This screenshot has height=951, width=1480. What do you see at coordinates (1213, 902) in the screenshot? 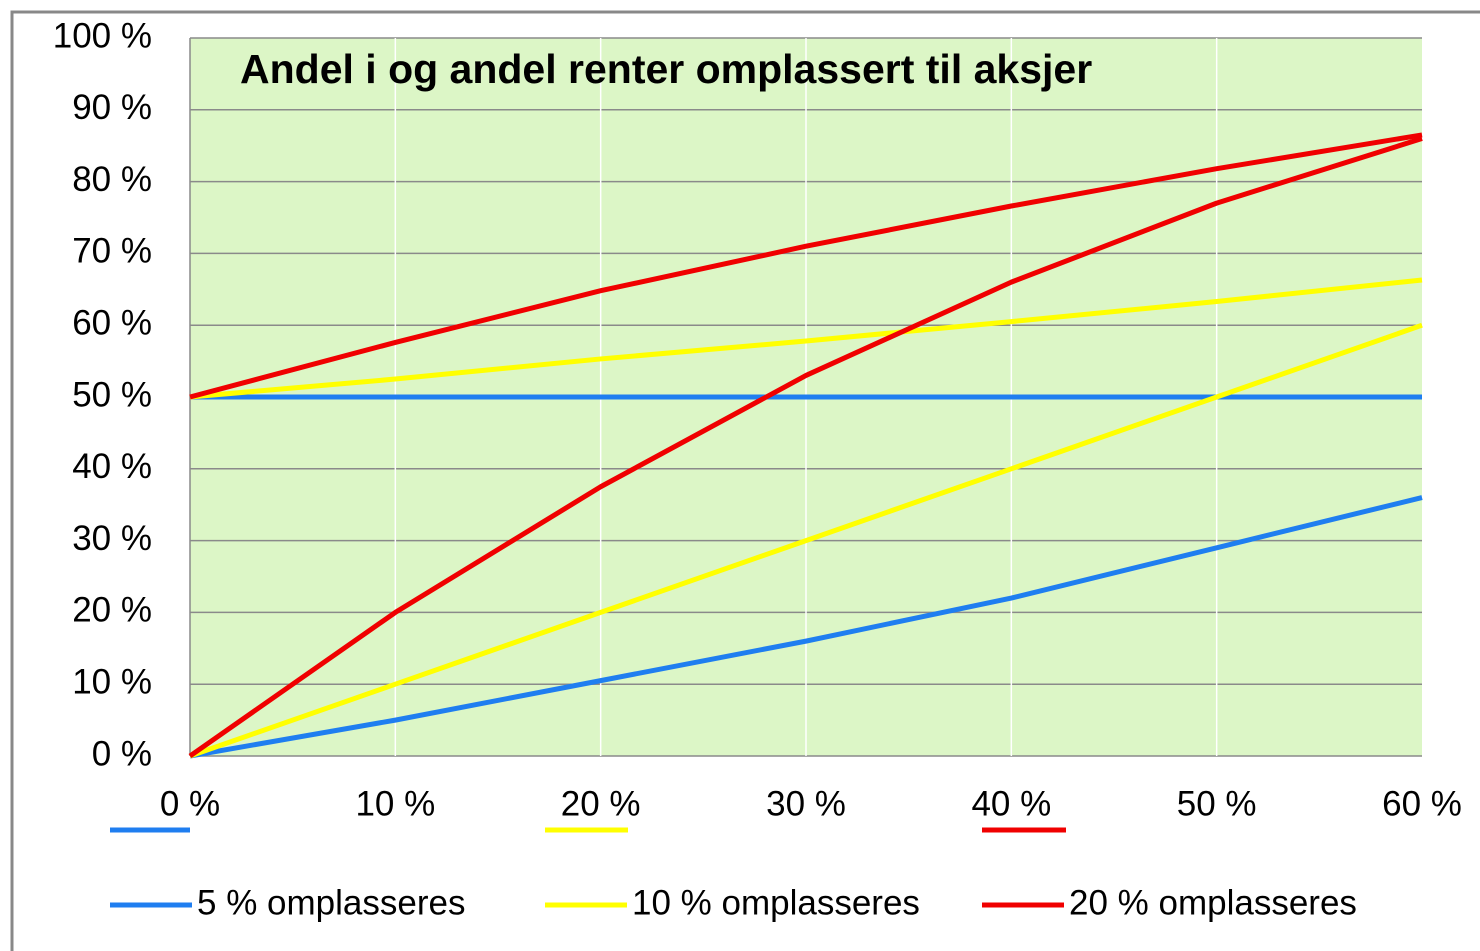
I see `legend-label: 20 % omplasseres` at bounding box center [1213, 902].